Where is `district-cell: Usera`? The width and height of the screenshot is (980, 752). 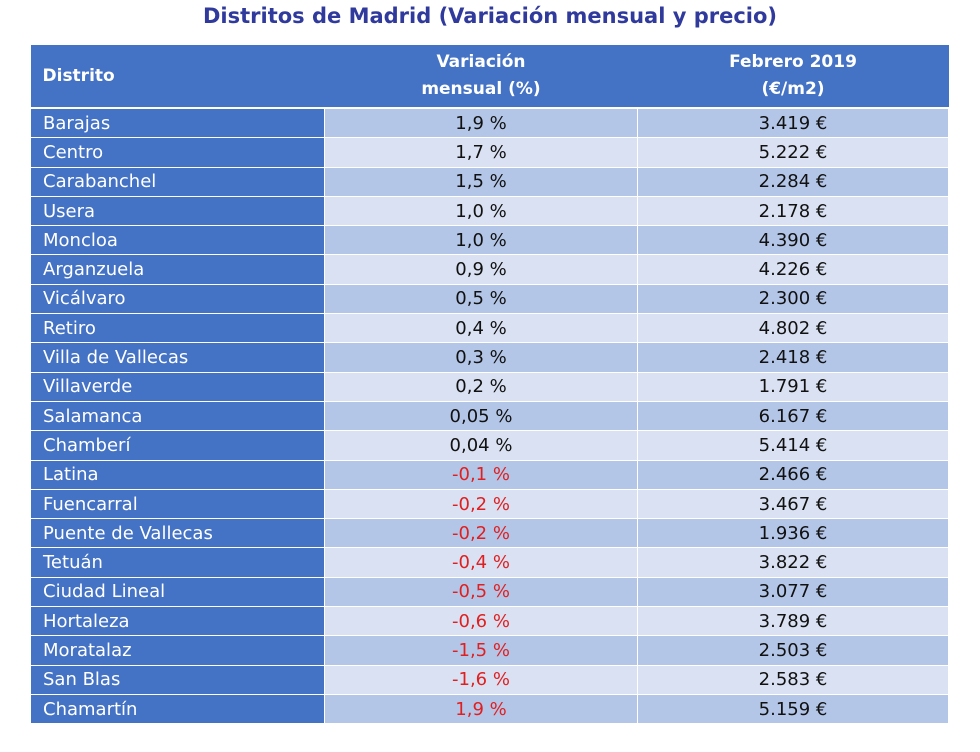
district-cell: Usera is located at coordinates (177, 211).